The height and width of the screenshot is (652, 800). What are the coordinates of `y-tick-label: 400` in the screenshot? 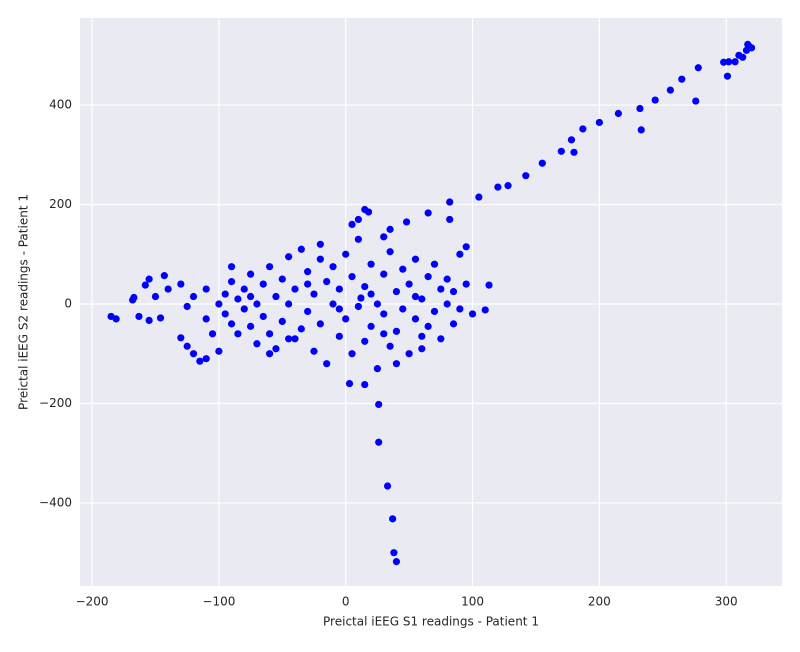 It's located at (60, 105).